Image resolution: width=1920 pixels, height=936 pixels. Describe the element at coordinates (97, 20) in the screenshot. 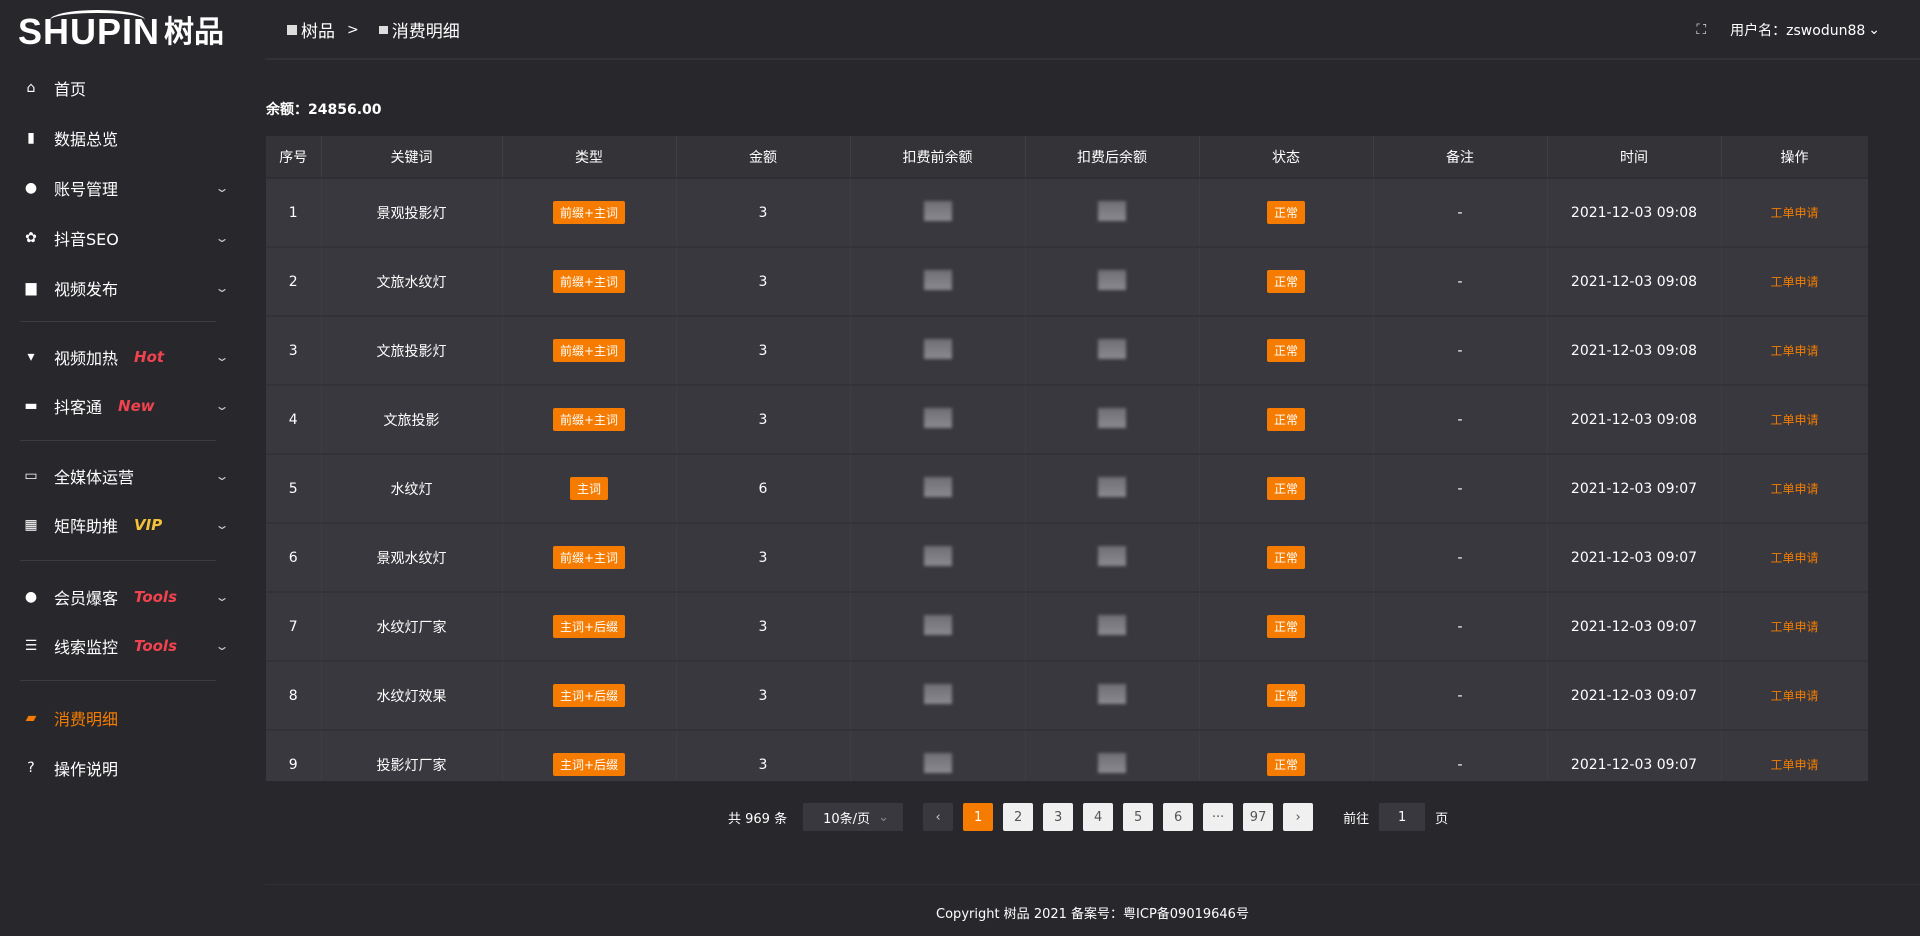

I see `logo-arc` at that location.